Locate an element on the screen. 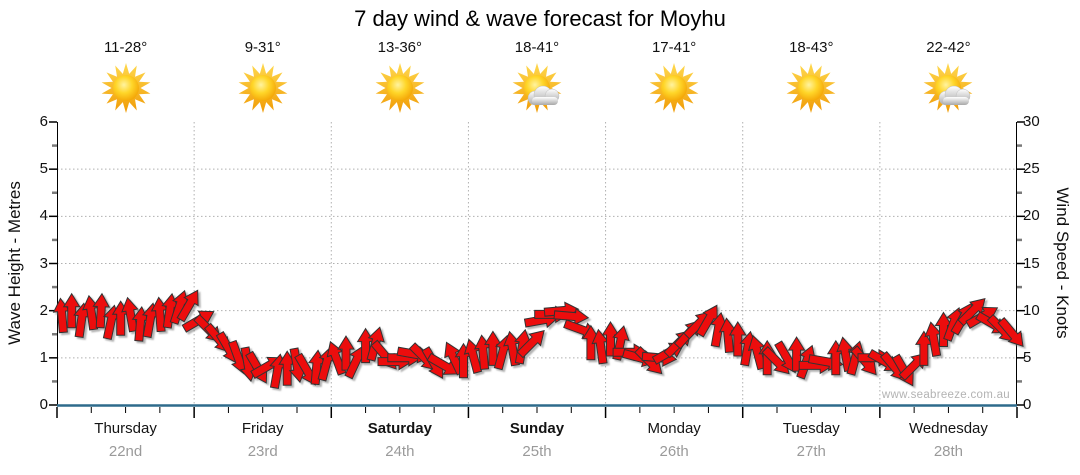  day-name-label: Monday is located at coordinates (674, 428).